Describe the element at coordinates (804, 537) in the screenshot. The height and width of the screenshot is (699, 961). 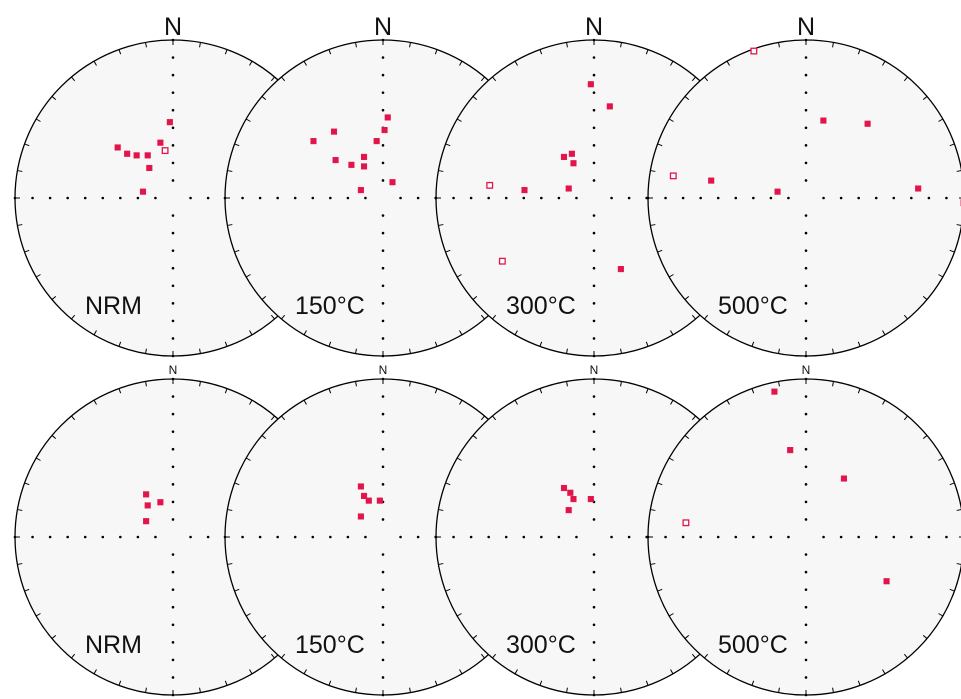
I see `net-circle` at that location.